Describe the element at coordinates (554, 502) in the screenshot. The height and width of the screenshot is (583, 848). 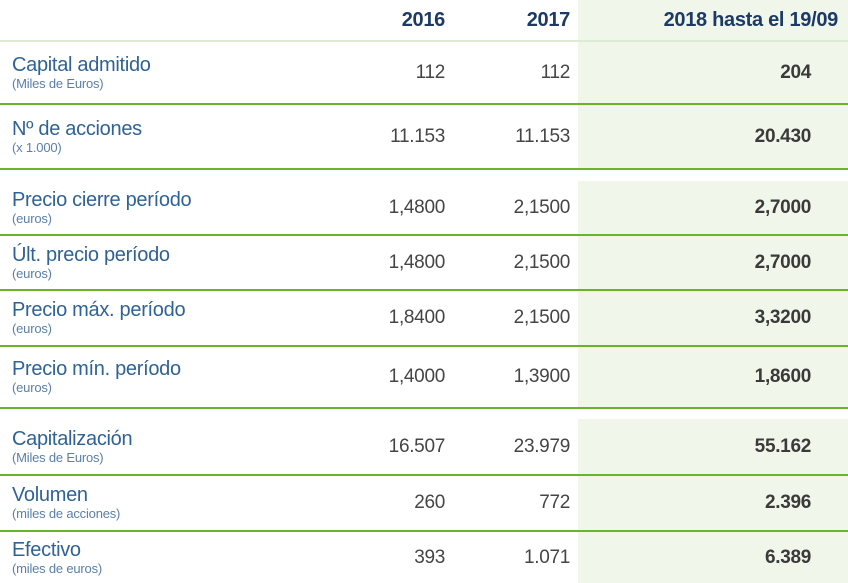
I see `value-2017: 772` at that location.